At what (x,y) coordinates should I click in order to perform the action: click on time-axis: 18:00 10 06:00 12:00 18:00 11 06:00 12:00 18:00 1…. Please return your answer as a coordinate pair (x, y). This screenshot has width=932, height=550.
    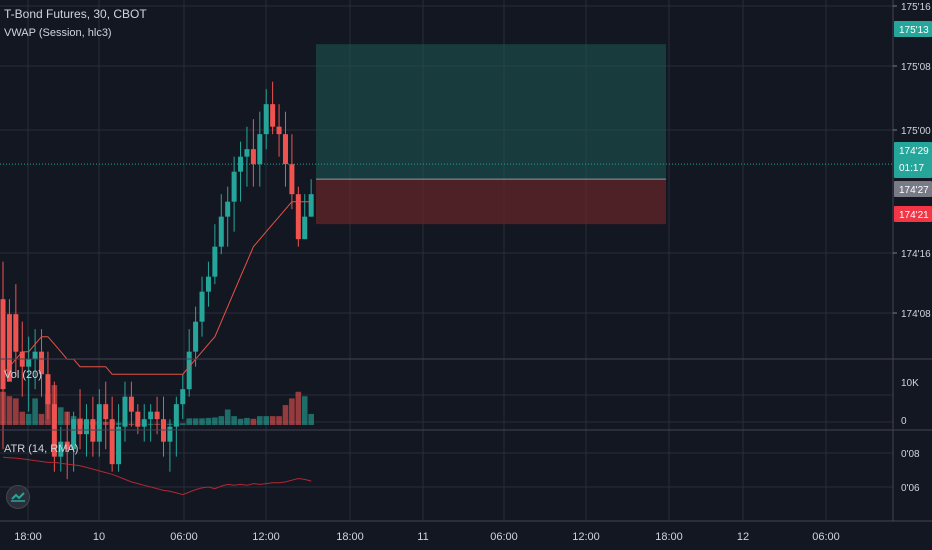
    Looking at the image, I should click on (427, 537).